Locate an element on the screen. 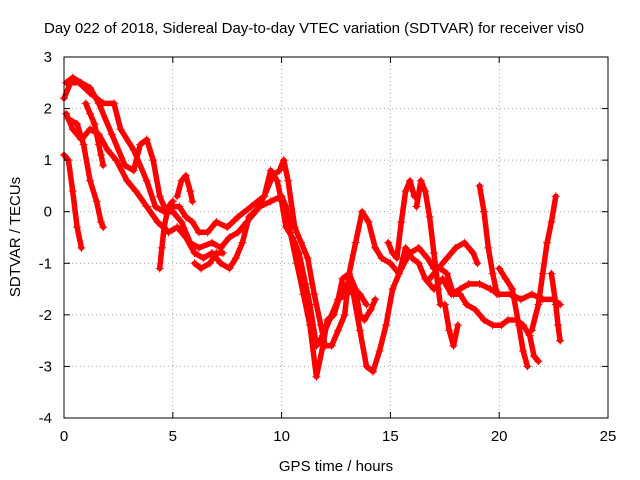  x-tick-label: 20 is located at coordinates (499, 436).